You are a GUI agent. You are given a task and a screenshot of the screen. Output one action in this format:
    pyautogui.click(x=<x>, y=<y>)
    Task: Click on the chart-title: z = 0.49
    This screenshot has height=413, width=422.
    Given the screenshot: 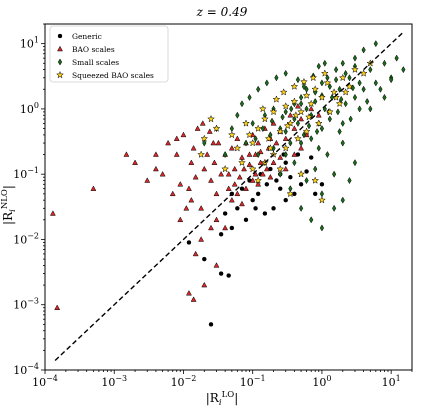 What is the action you would take?
    pyautogui.click(x=222, y=12)
    